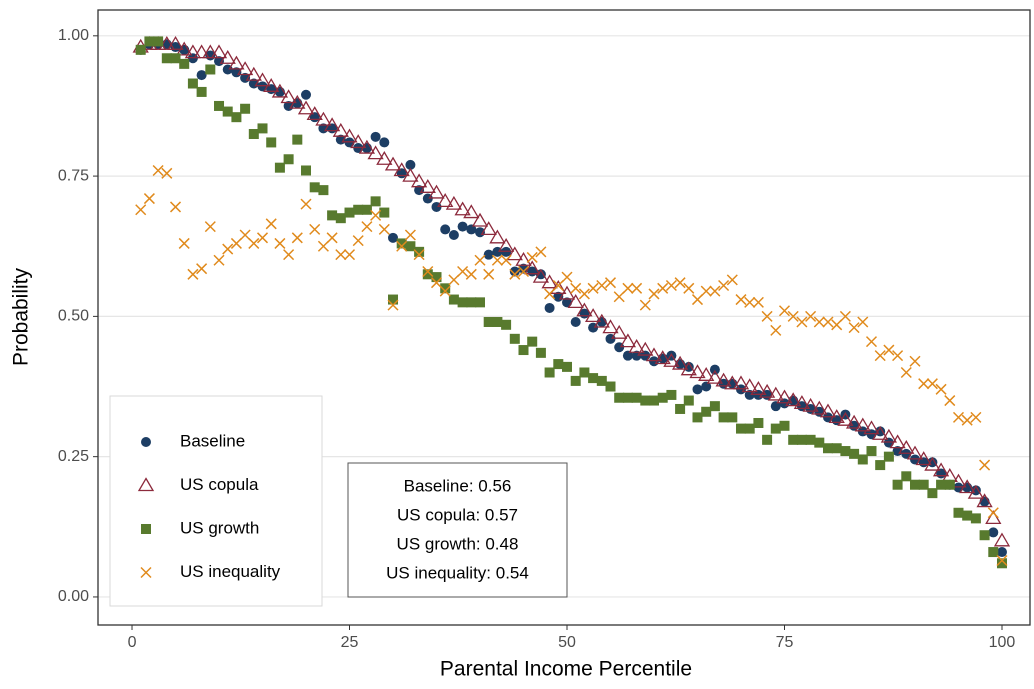  Describe the element at coordinates (132, 642) in the screenshot. I see `x-tick-label: 0` at that location.